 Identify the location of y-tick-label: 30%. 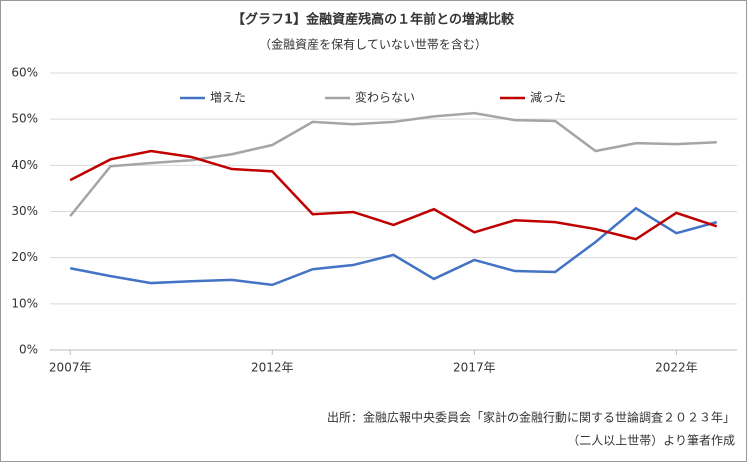
(24, 211).